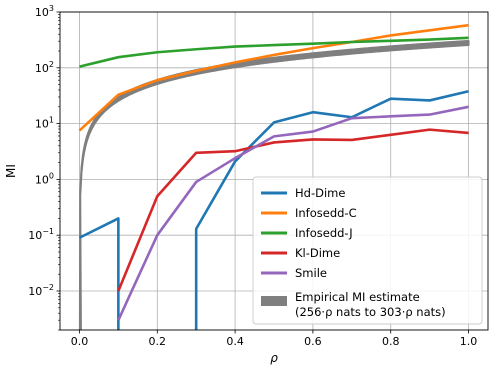 Image resolution: width=495 pixels, height=368 pixels. I want to click on x-tick-label: 0.2, so click(158, 341).